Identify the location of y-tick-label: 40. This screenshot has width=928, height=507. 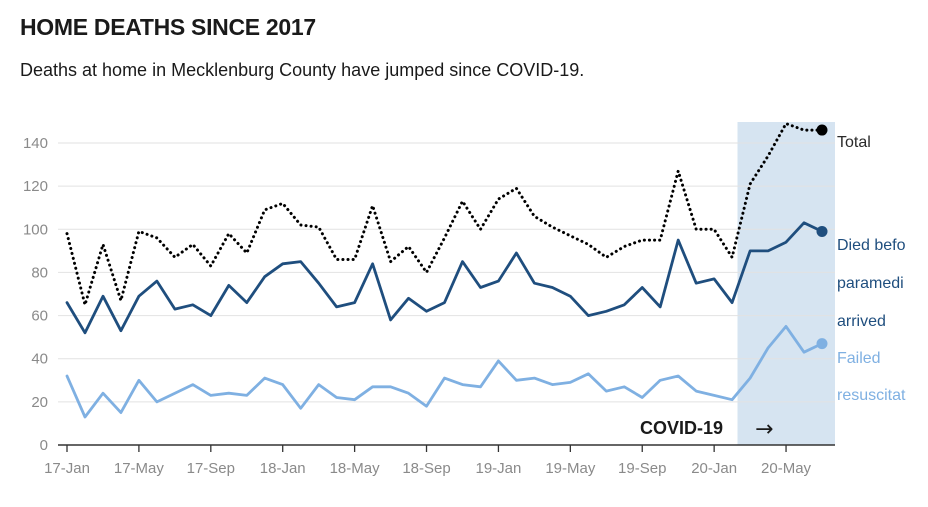
(39, 359).